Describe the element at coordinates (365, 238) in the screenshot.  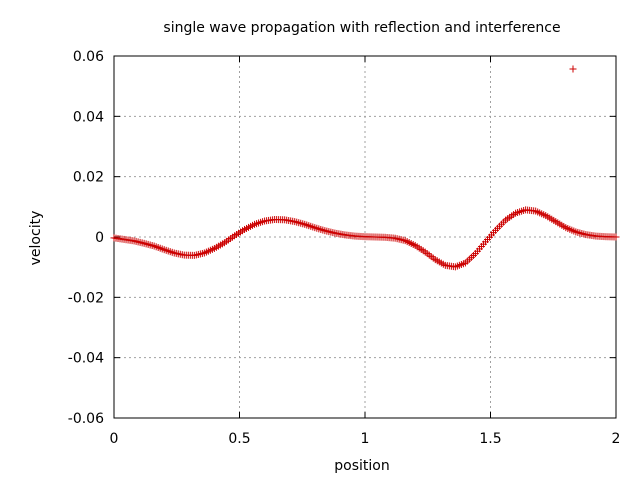
I see `data-points` at that location.